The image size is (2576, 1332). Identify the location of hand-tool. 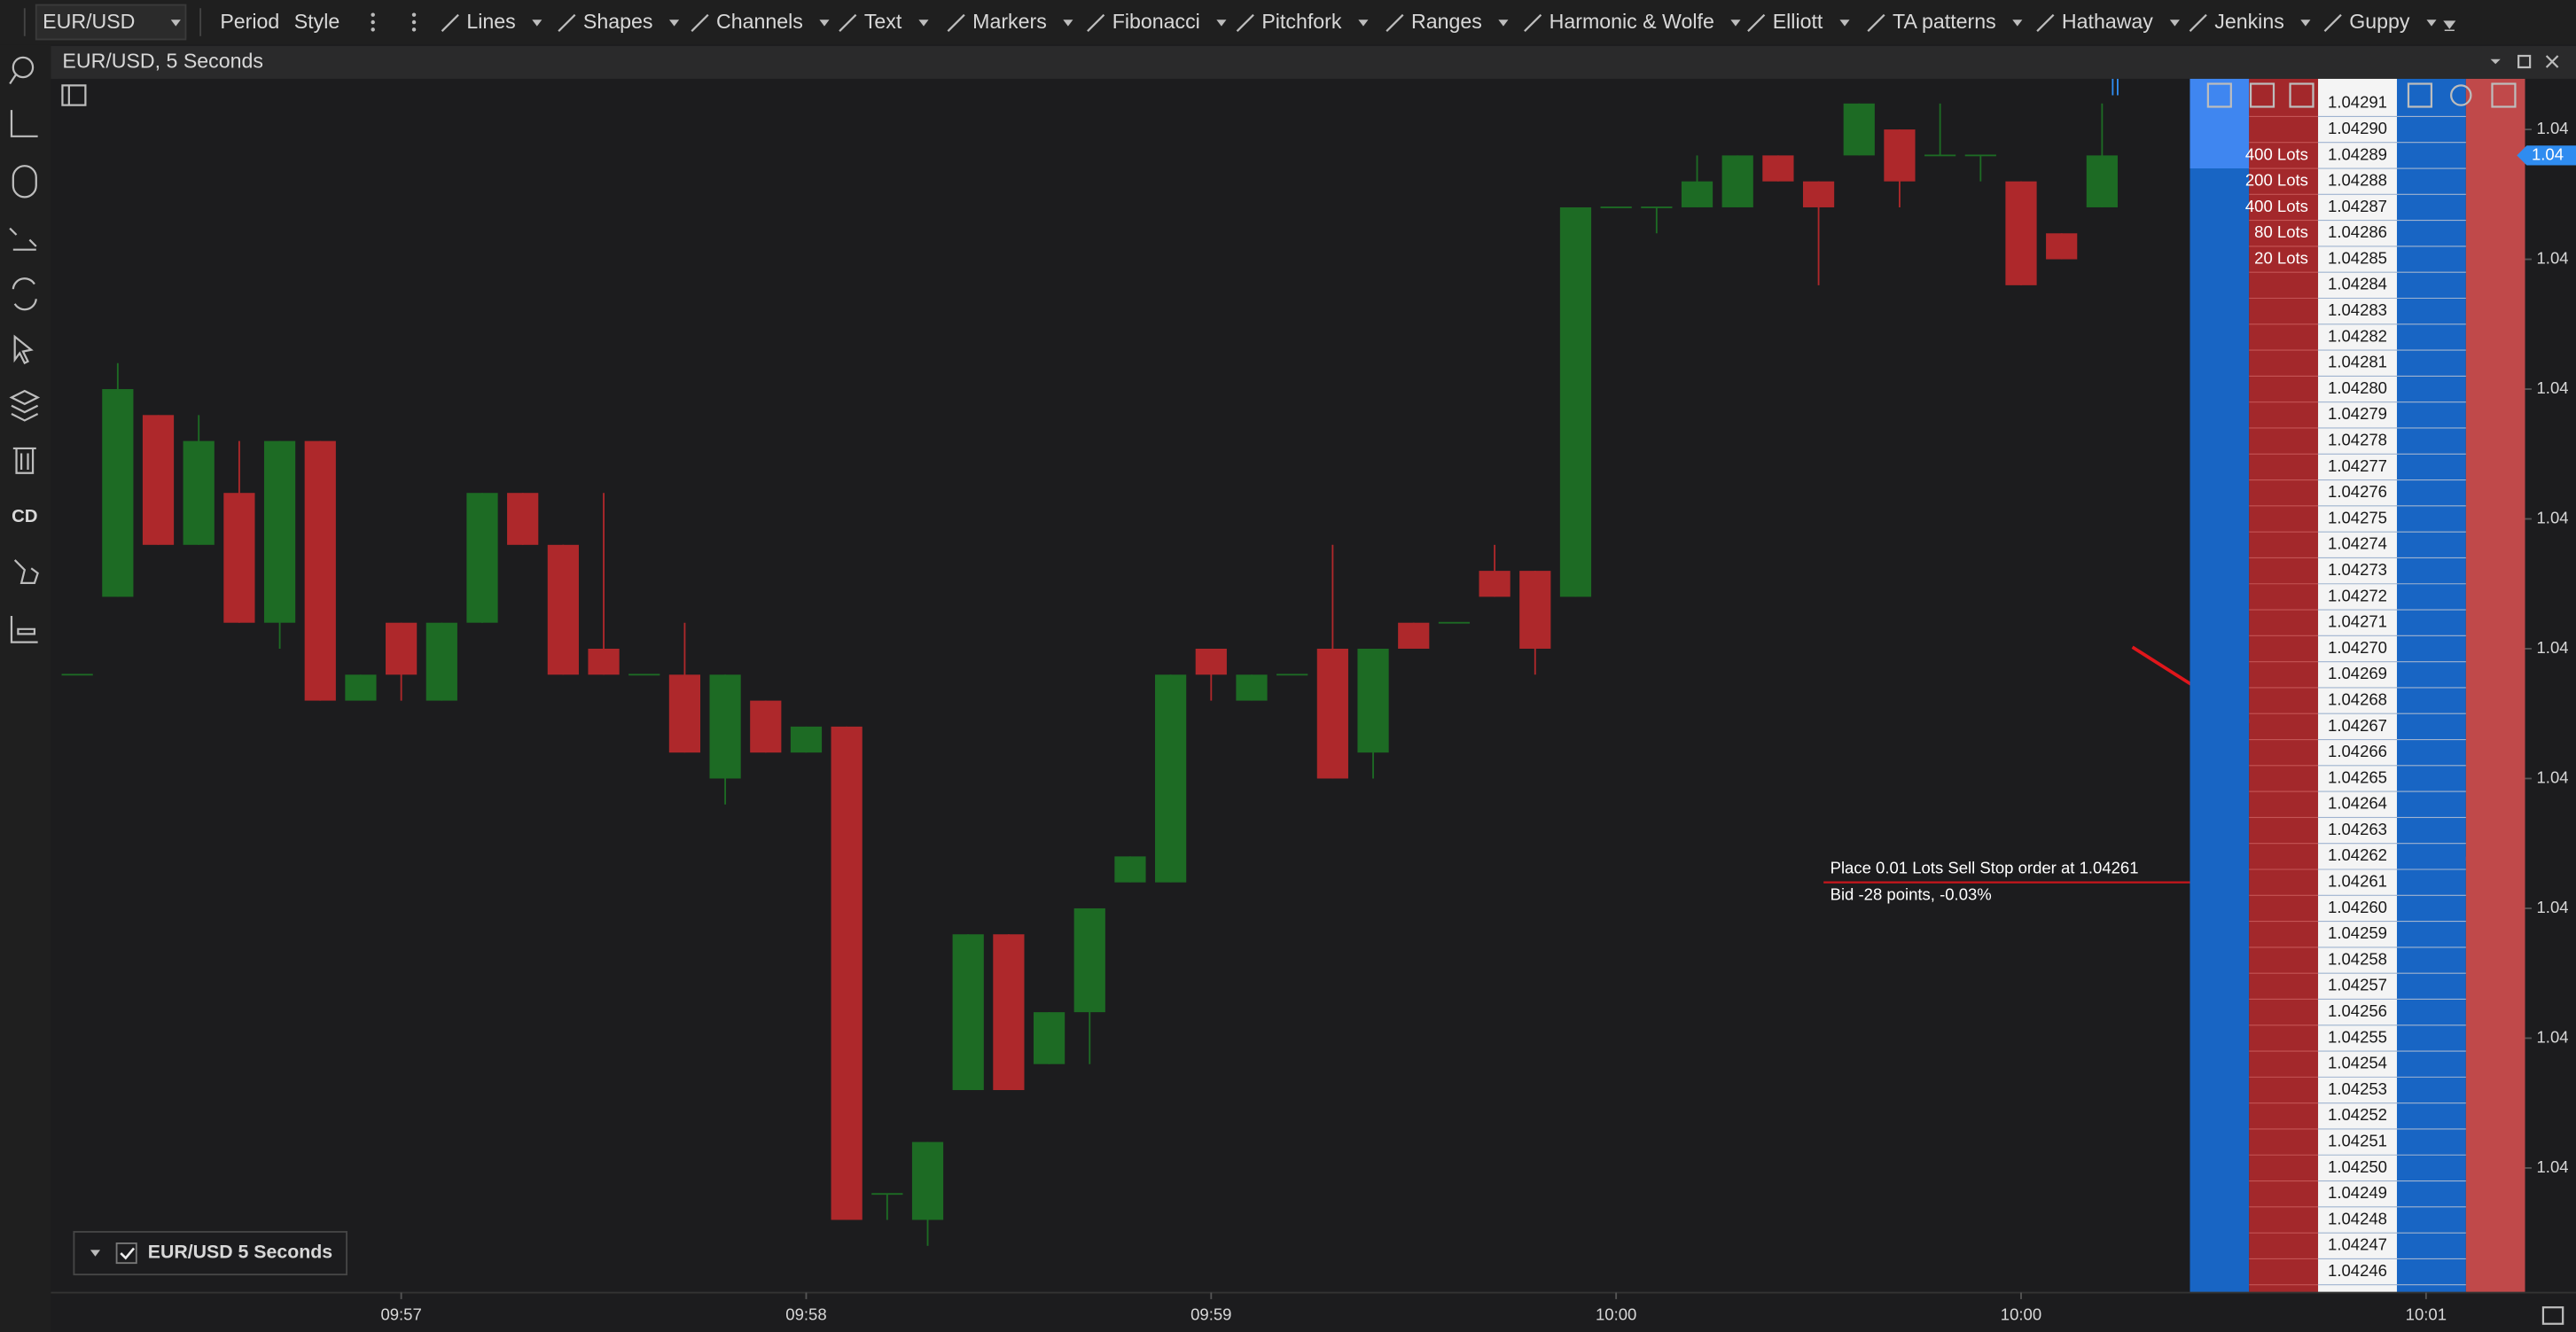
(26, 572).